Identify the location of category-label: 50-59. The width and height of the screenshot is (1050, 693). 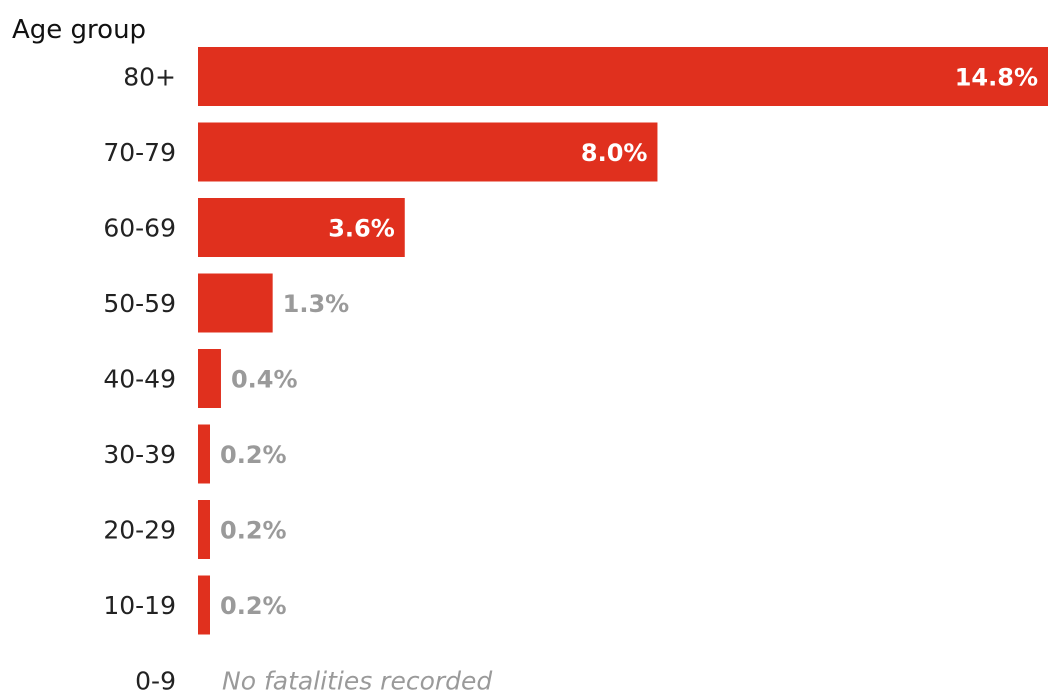
(139, 303).